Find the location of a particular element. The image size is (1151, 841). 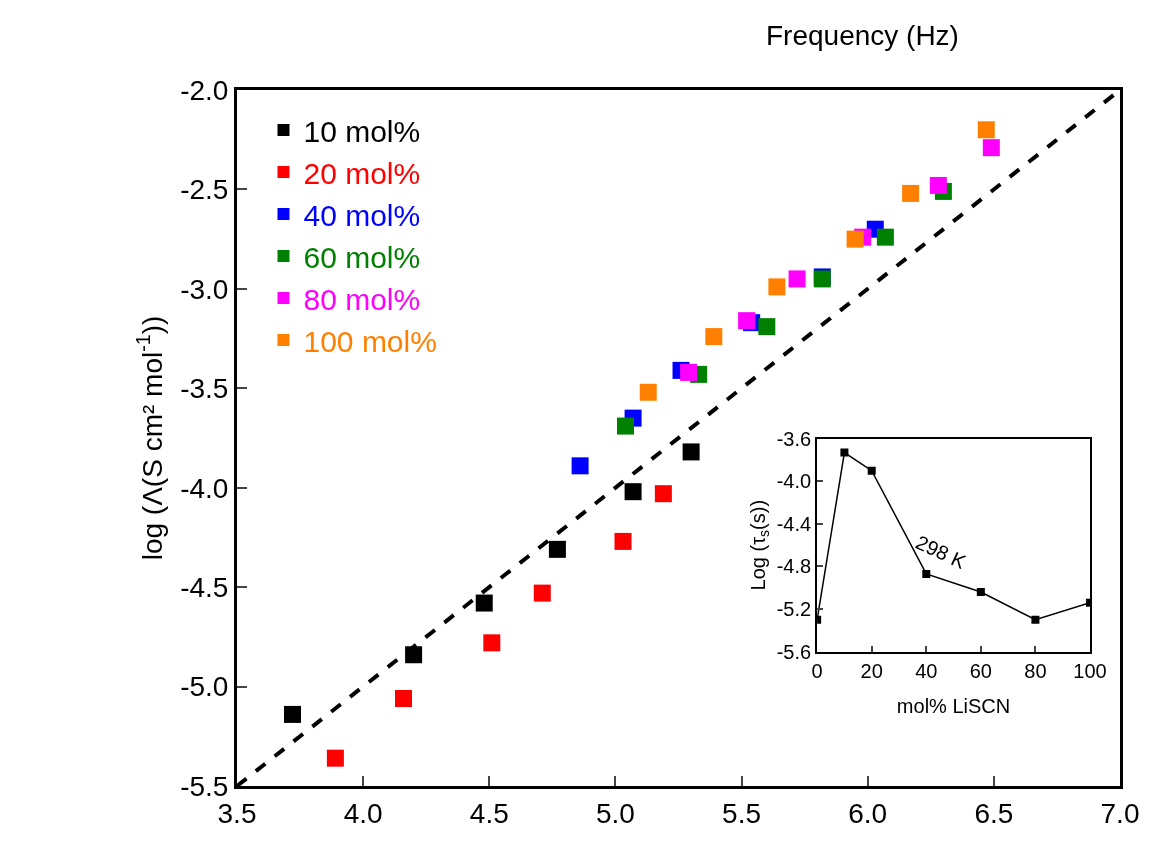

x-tick-label: 5.5 is located at coordinates (742, 813).